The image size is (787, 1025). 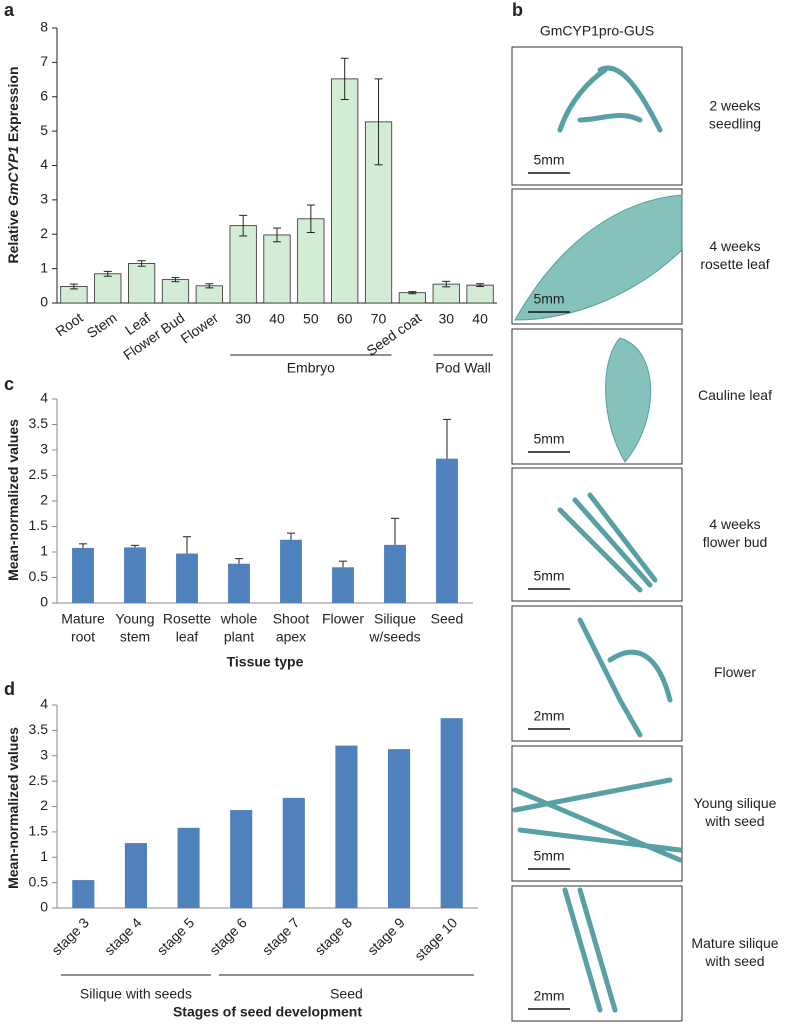 I want to click on x-tick-label: stage 6, so click(x=228, y=936).